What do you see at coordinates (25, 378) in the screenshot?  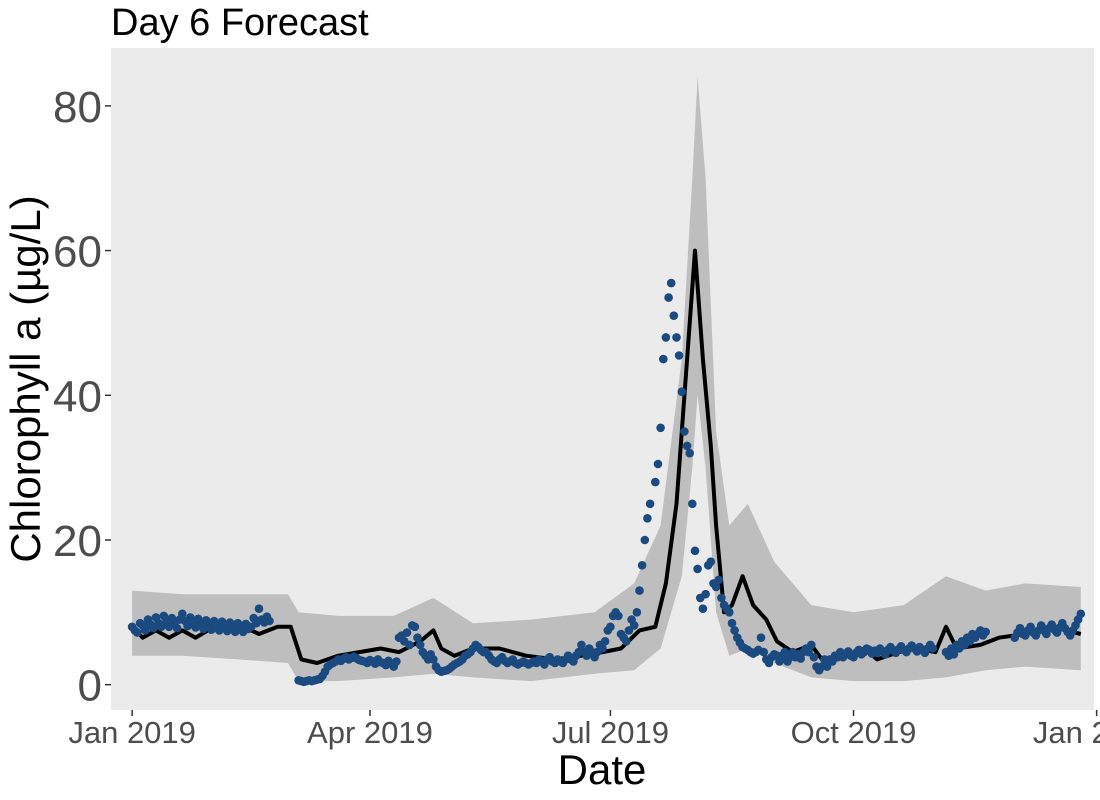 I see `y-axis-title: Chlorophyll a (µg/L)` at bounding box center [25, 378].